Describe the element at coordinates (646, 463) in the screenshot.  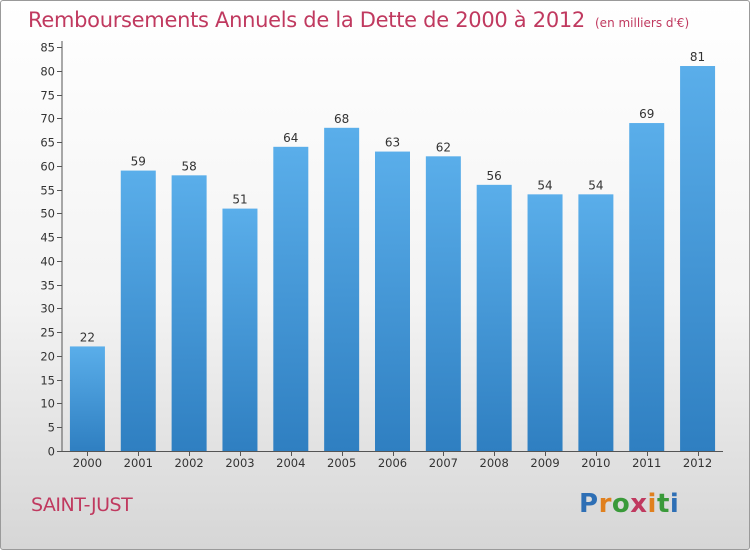
I see `x-tick-label: 2011` at that location.